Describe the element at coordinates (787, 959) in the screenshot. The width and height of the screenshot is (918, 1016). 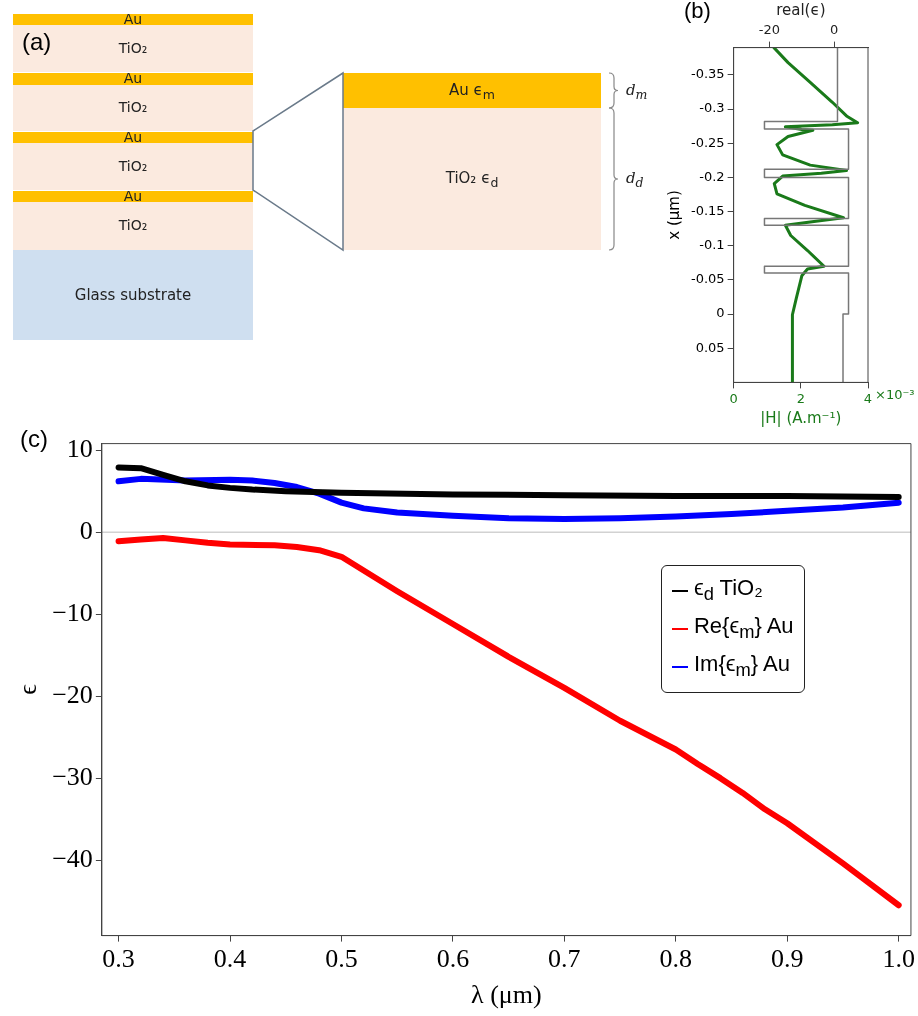
I see `x-tick-label: 0.9` at that location.